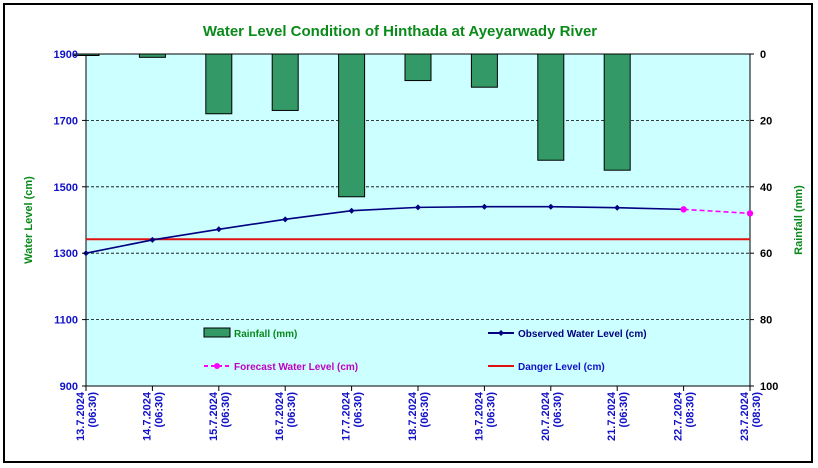  Describe the element at coordinates (413, 416) in the screenshot. I see `x-tick-date: 18.7.2024` at that location.